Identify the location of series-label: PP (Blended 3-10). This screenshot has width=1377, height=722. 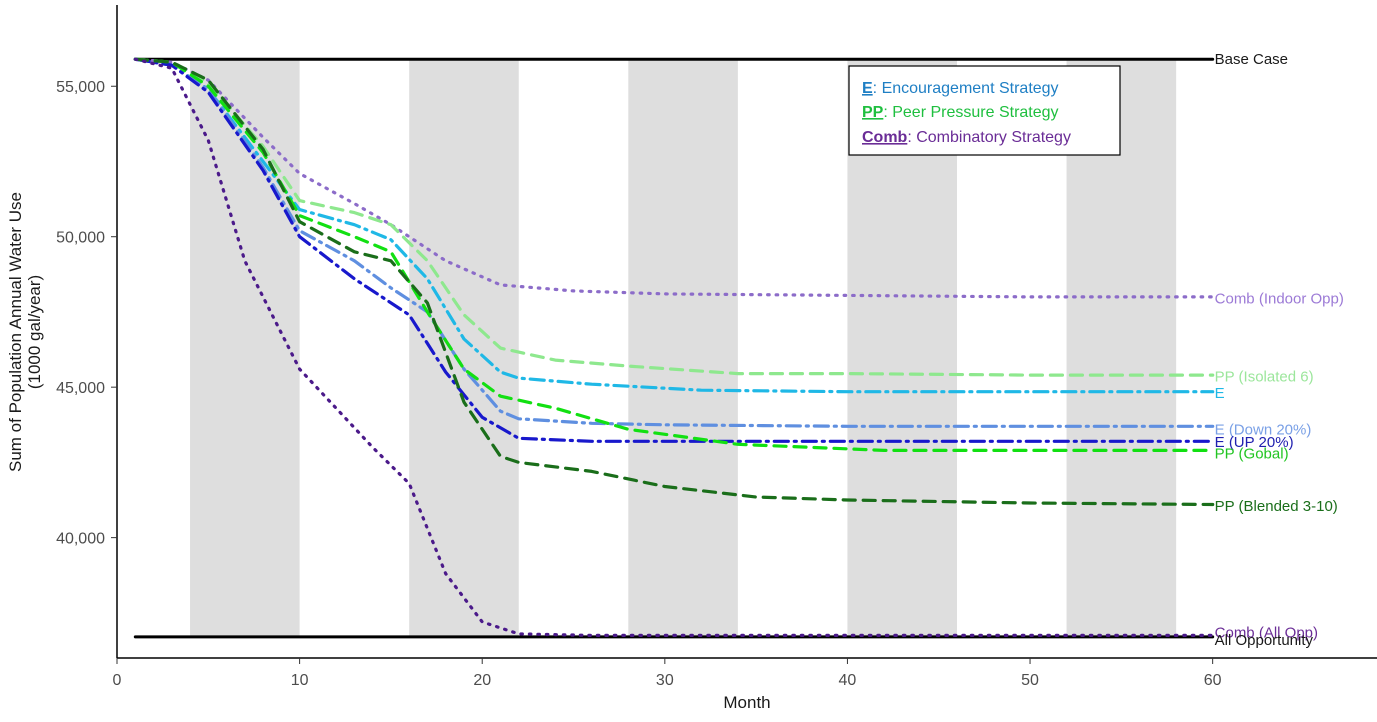
(1276, 506).